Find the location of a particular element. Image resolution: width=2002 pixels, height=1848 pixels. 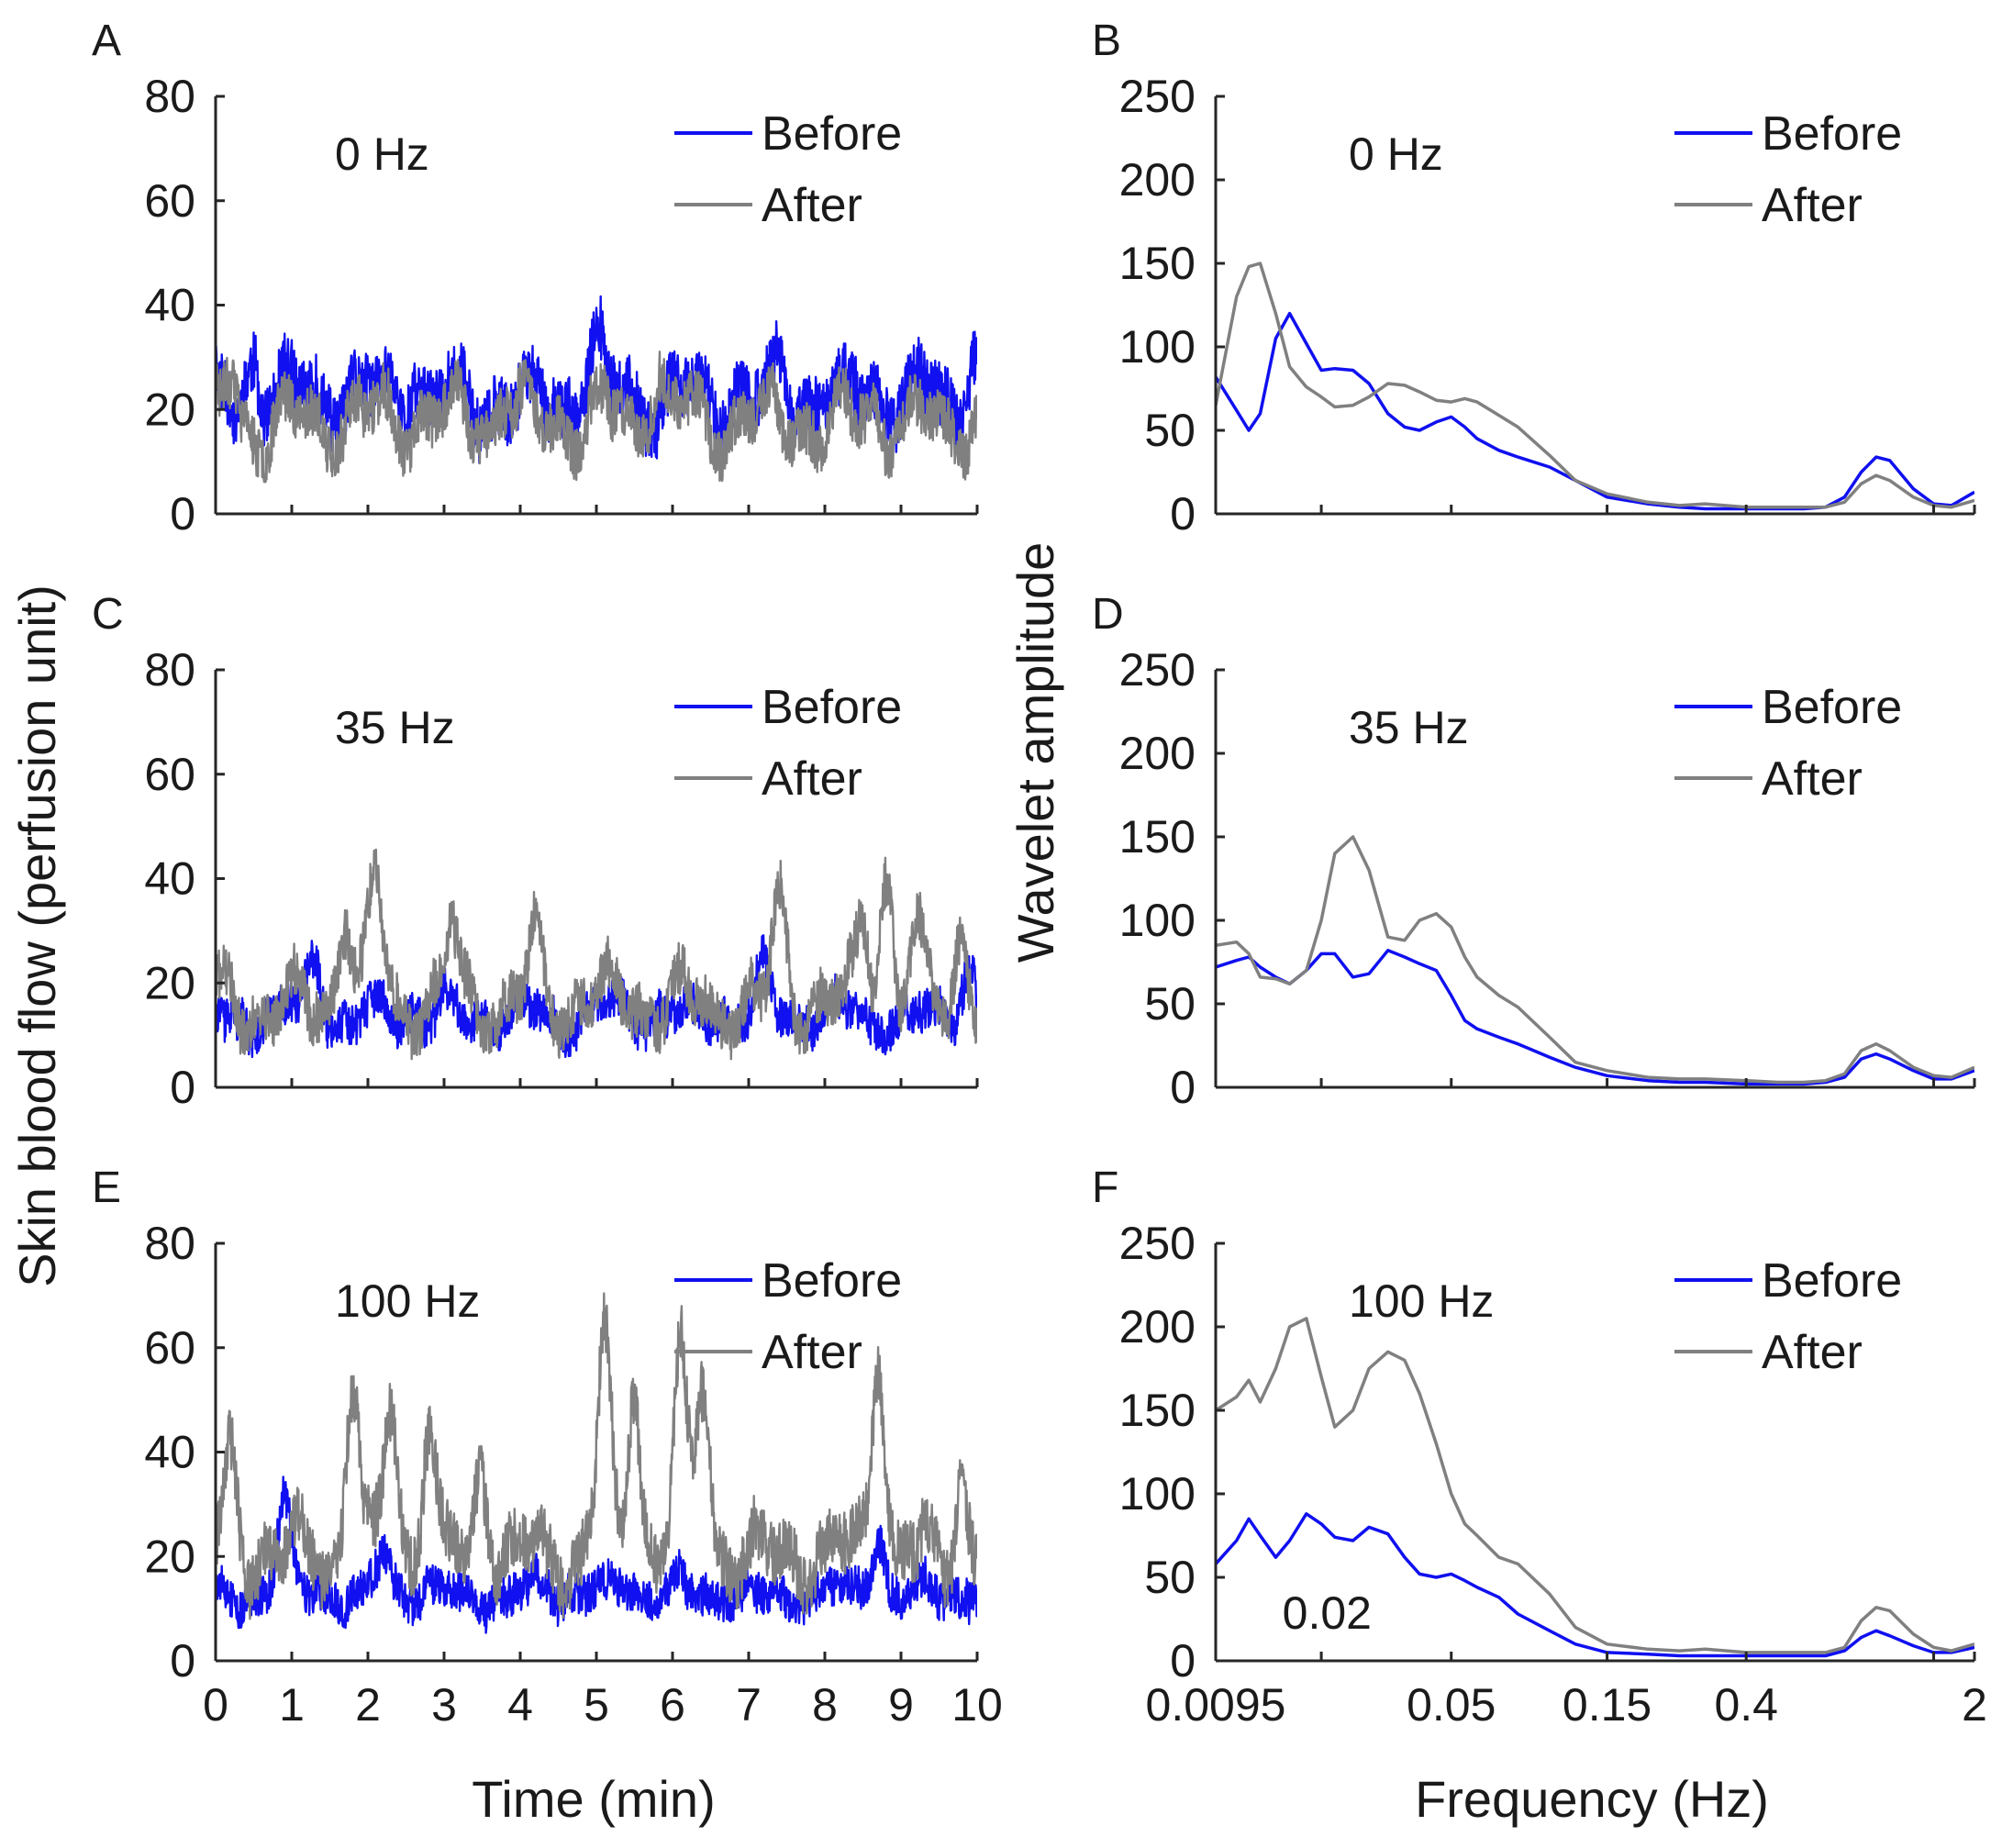

x-tick-label: 0.4 is located at coordinates (1746, 1705).